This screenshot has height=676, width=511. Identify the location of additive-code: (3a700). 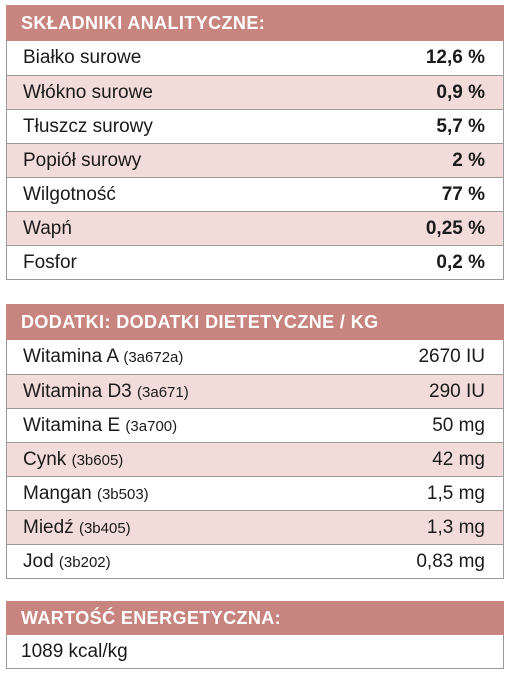
(151, 426).